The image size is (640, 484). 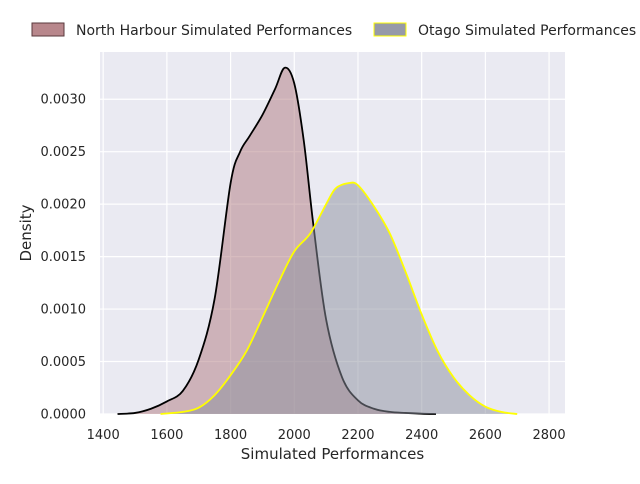 I want to click on x-tick-label-2800: 2800, so click(x=549, y=435).